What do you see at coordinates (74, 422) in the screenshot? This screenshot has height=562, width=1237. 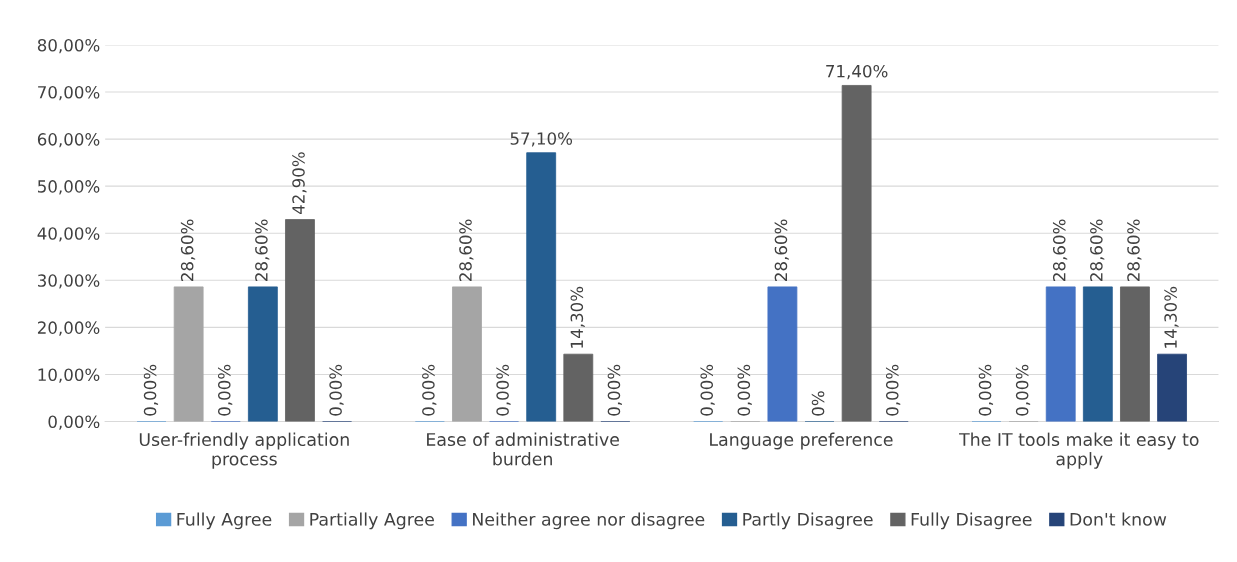 I see `y-tick-label: 0,00%` at bounding box center [74, 422].